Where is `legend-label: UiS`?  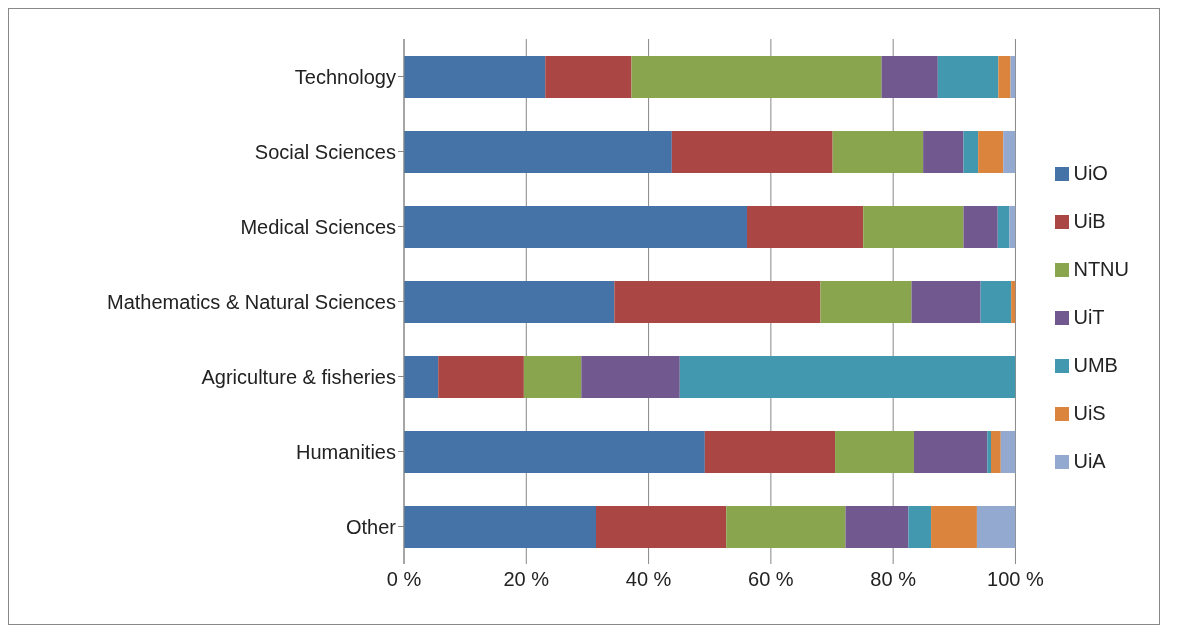 legend-label: UiS is located at coordinates (1089, 412).